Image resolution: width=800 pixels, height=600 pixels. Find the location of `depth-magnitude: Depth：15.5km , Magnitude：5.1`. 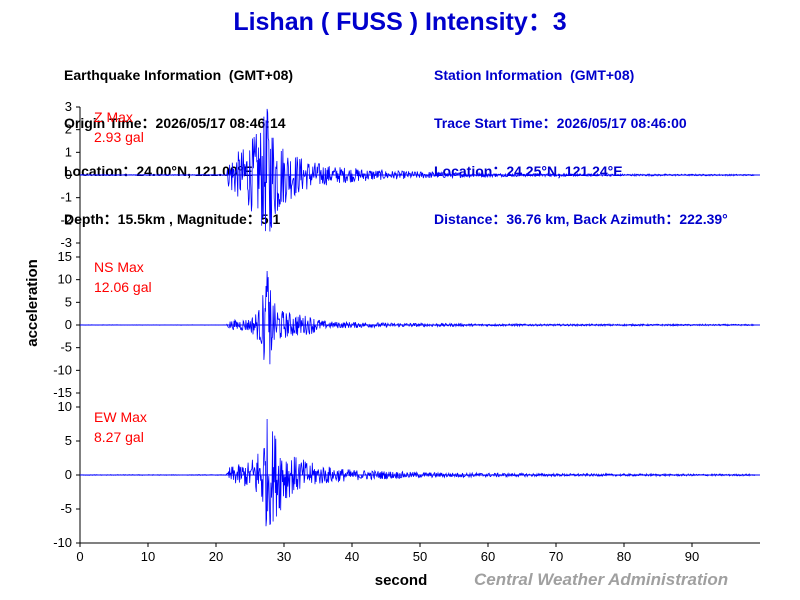

depth-magnitude: Depth：15.5km , Magnitude：5.1 is located at coordinates (172, 219).